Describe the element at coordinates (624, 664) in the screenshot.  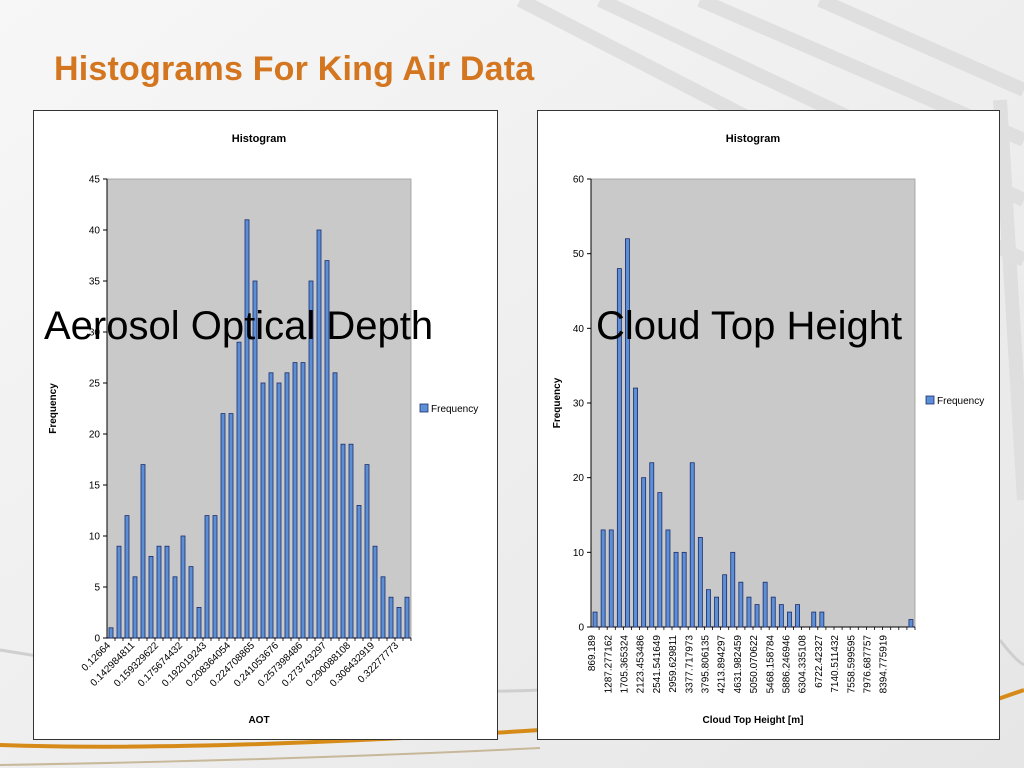
I see `x-tick-label: 1705.365324` at that location.